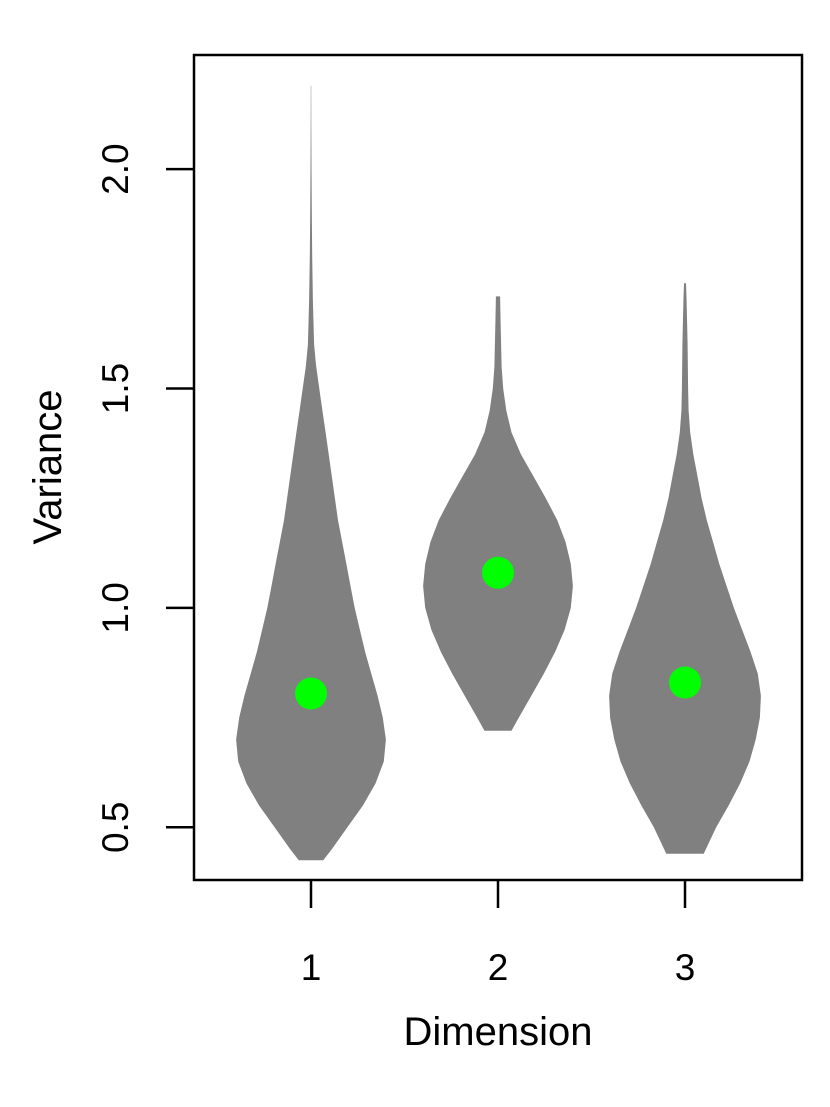 The width and height of the screenshot is (830, 1107). I want to click on x-tick-label-1: 1, so click(311, 967).